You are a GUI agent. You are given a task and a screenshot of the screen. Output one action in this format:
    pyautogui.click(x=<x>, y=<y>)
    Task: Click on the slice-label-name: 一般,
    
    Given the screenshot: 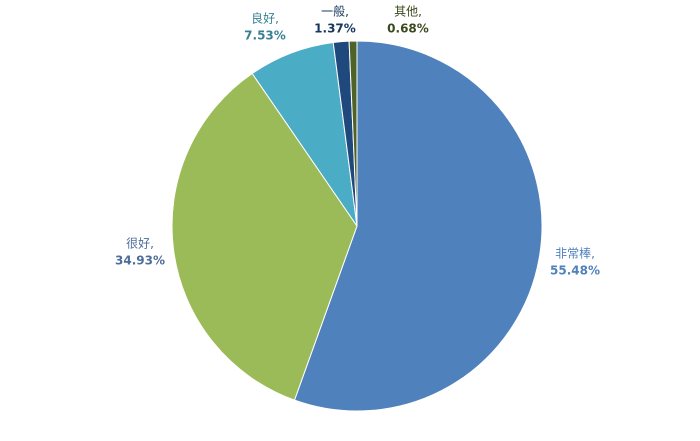 What is the action you would take?
    pyautogui.click(x=335, y=11)
    